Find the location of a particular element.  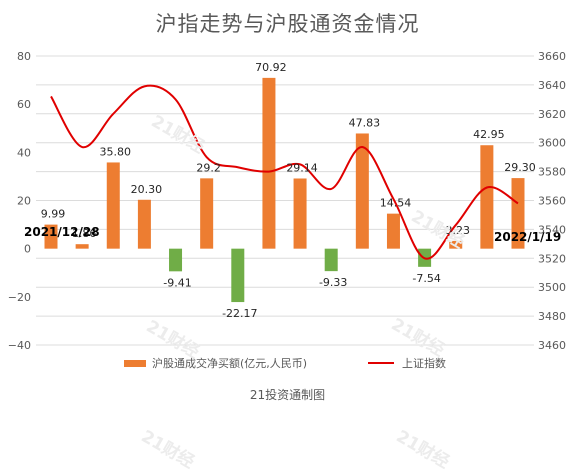

right-tick-label: 3620 is located at coordinates (552, 114).